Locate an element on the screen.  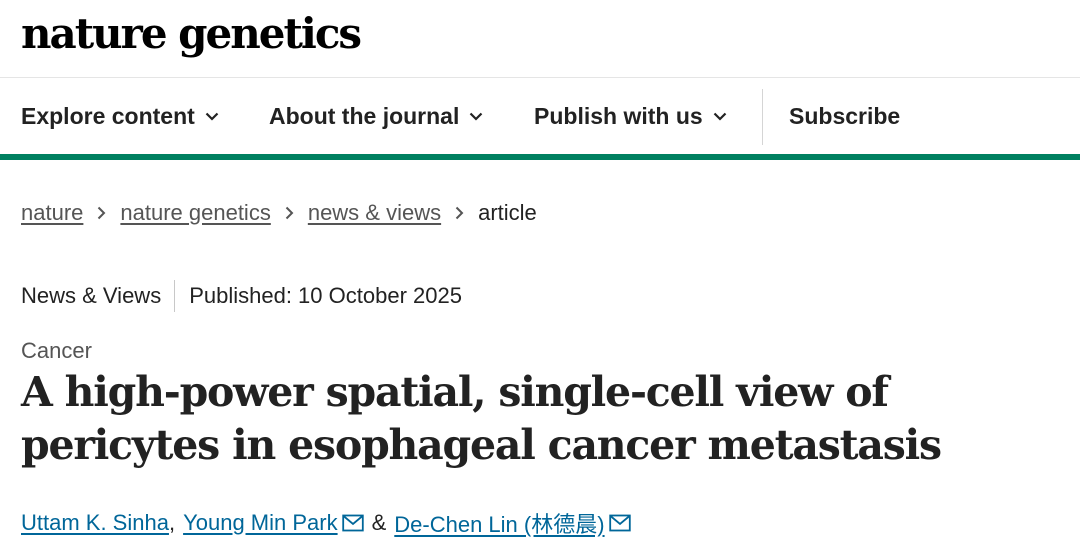
nav-about-the-journal: About the journal is located at coordinates (376, 116).